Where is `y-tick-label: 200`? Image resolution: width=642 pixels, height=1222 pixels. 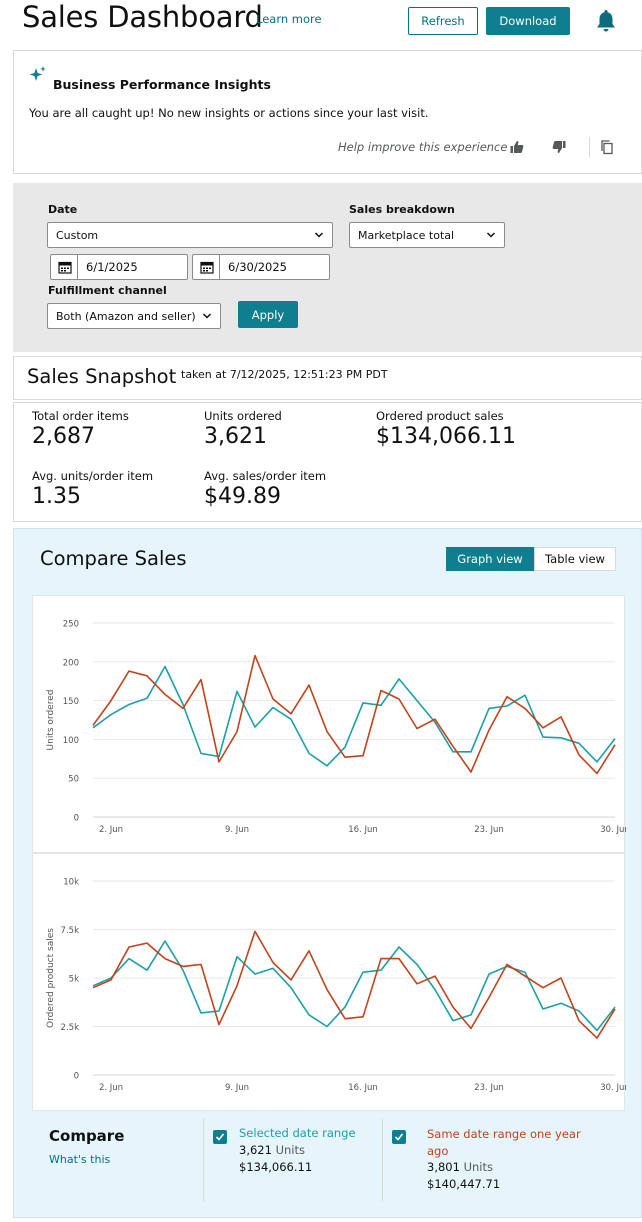 y-tick-label: 200 is located at coordinates (71, 663).